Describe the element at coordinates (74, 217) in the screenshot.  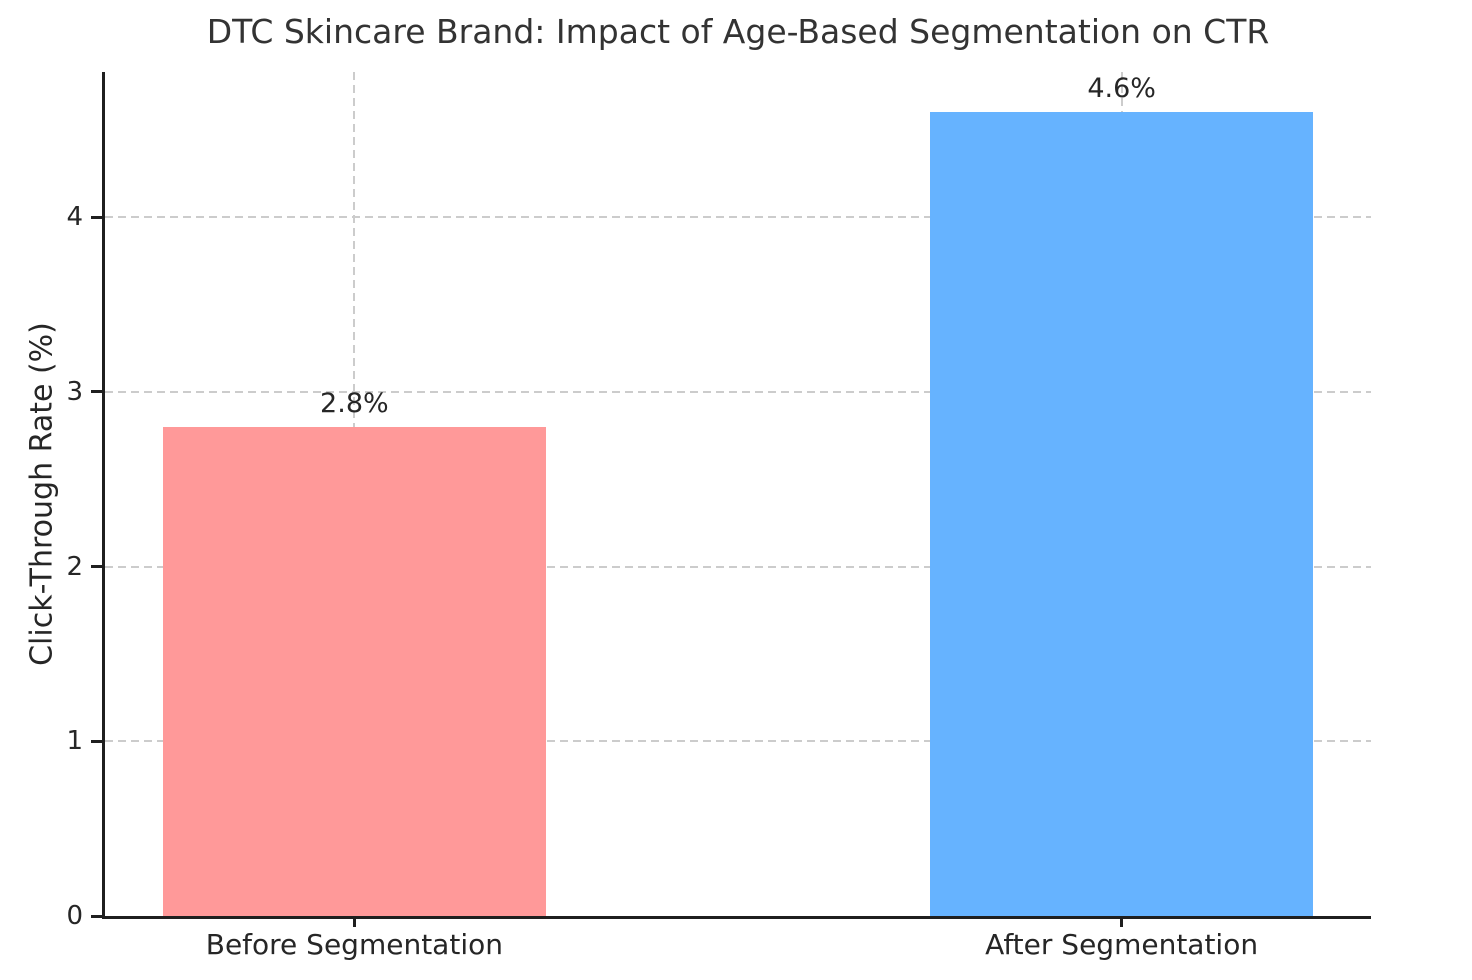
I see `y-tick-label-4: 4` at that location.